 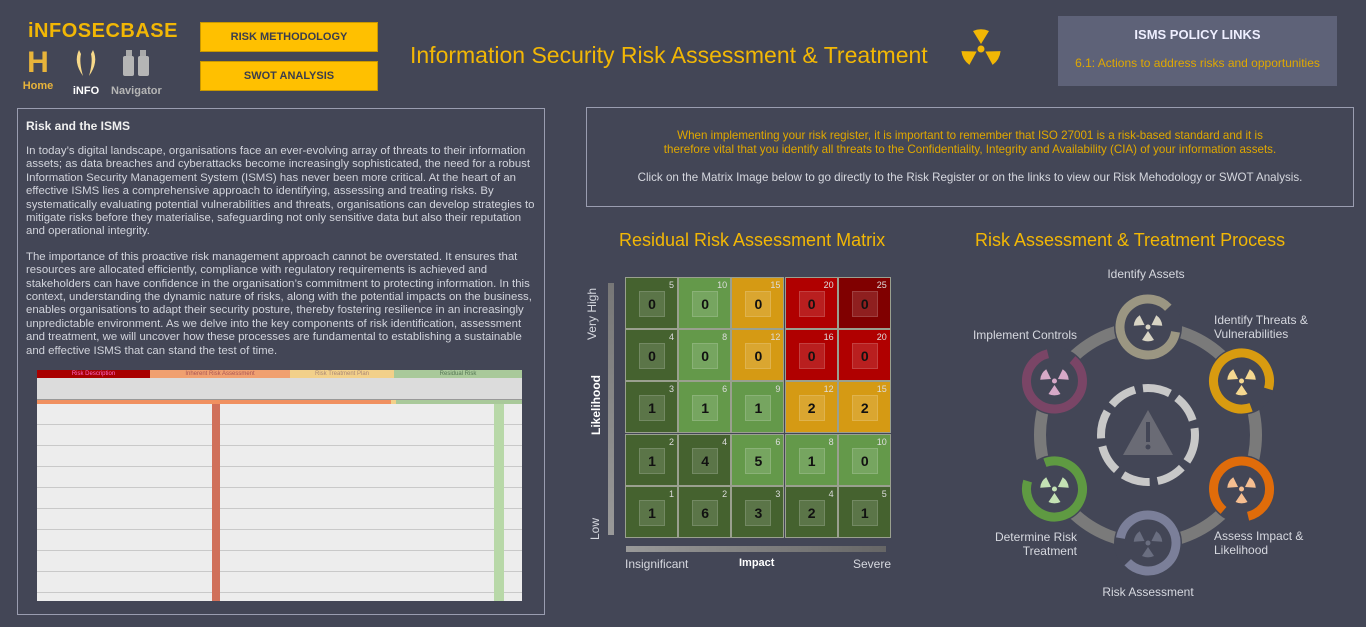 I want to click on step-node-assess-impact, so click(x=1241, y=489).